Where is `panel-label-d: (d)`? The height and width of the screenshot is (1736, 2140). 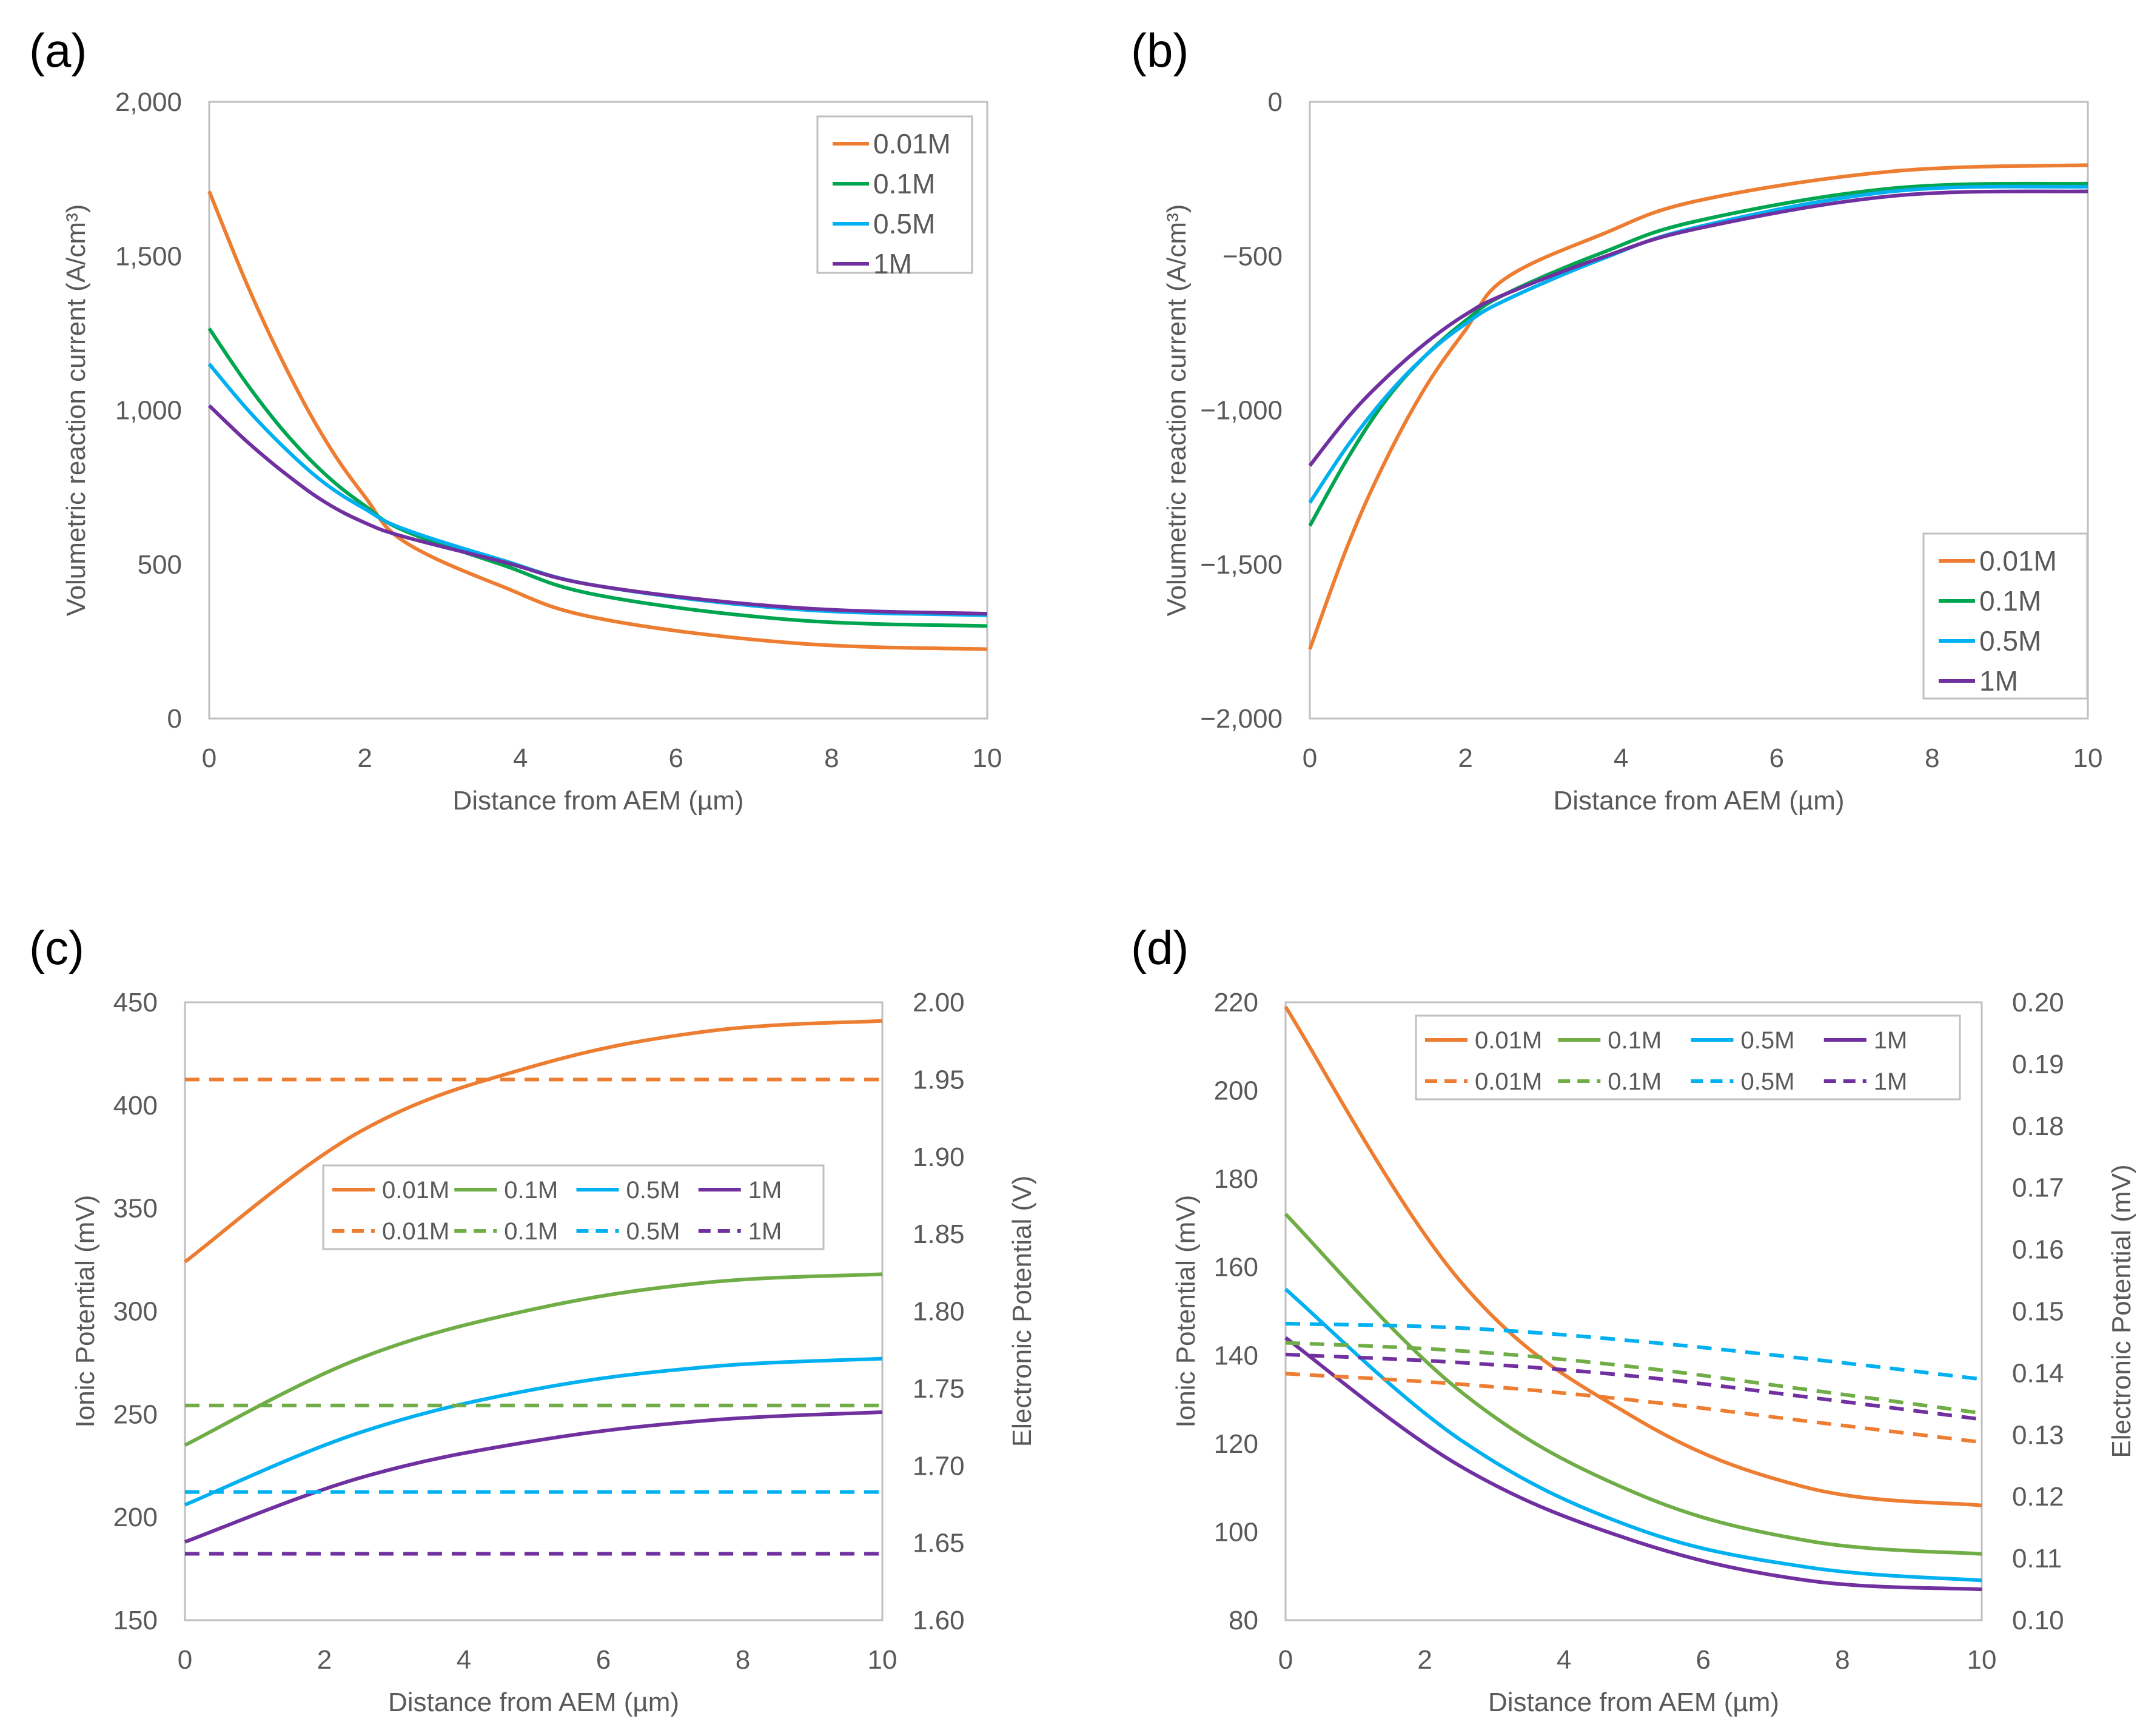 panel-label-d: (d) is located at coordinates (1160, 947).